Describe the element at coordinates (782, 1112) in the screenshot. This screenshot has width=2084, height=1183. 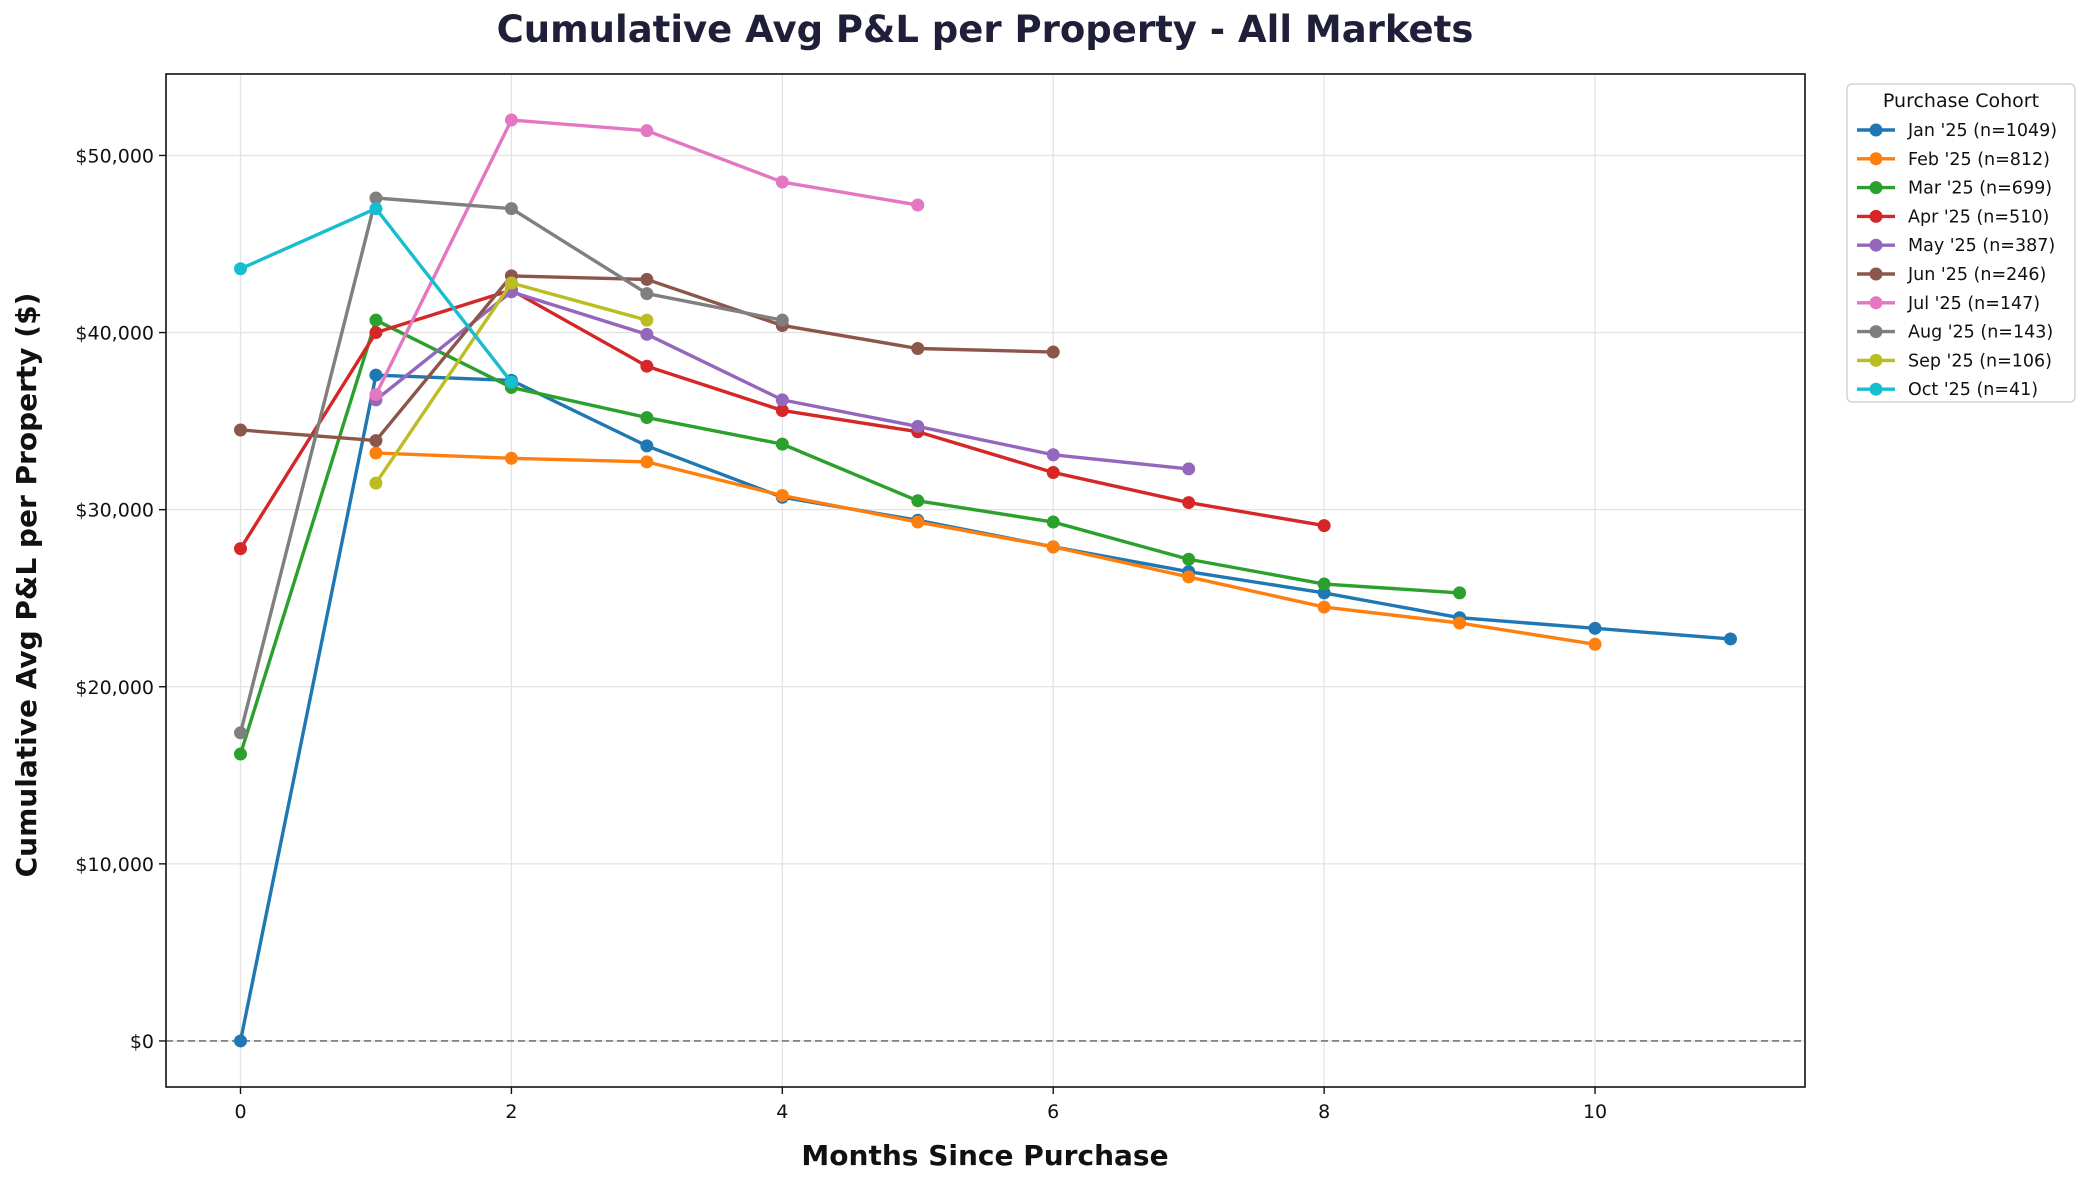
I see `x-tick-label: 4` at that location.